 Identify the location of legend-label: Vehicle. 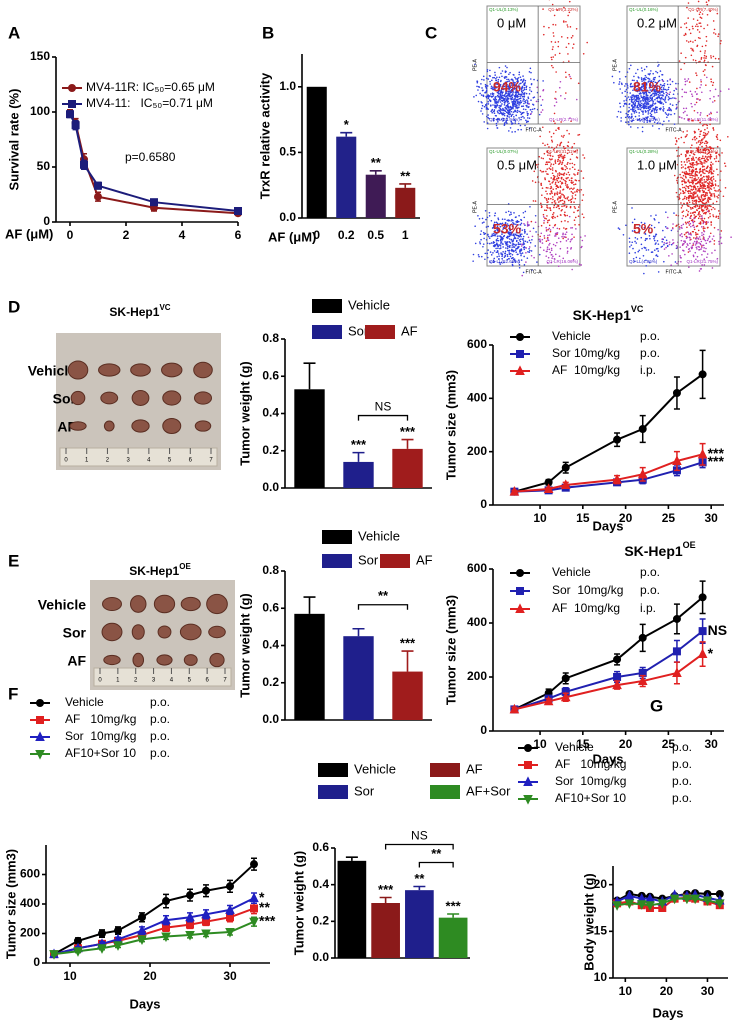
(571, 336).